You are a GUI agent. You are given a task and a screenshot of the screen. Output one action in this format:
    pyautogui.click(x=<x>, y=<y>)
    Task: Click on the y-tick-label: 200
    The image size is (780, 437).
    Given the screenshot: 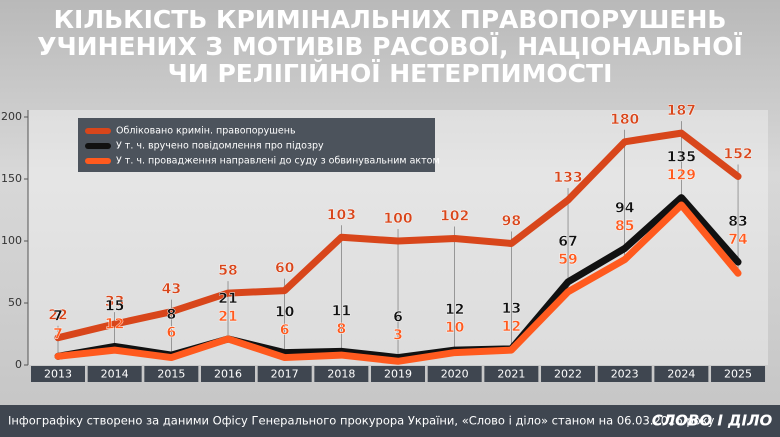 What is the action you would take?
    pyautogui.click(x=11, y=116)
    